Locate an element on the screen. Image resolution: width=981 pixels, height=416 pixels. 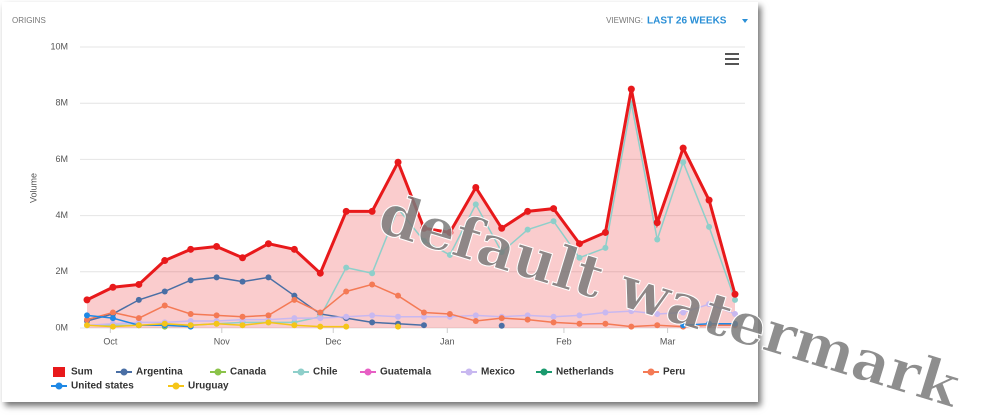
viewing-label: VIEWING: is located at coordinates (624, 20).